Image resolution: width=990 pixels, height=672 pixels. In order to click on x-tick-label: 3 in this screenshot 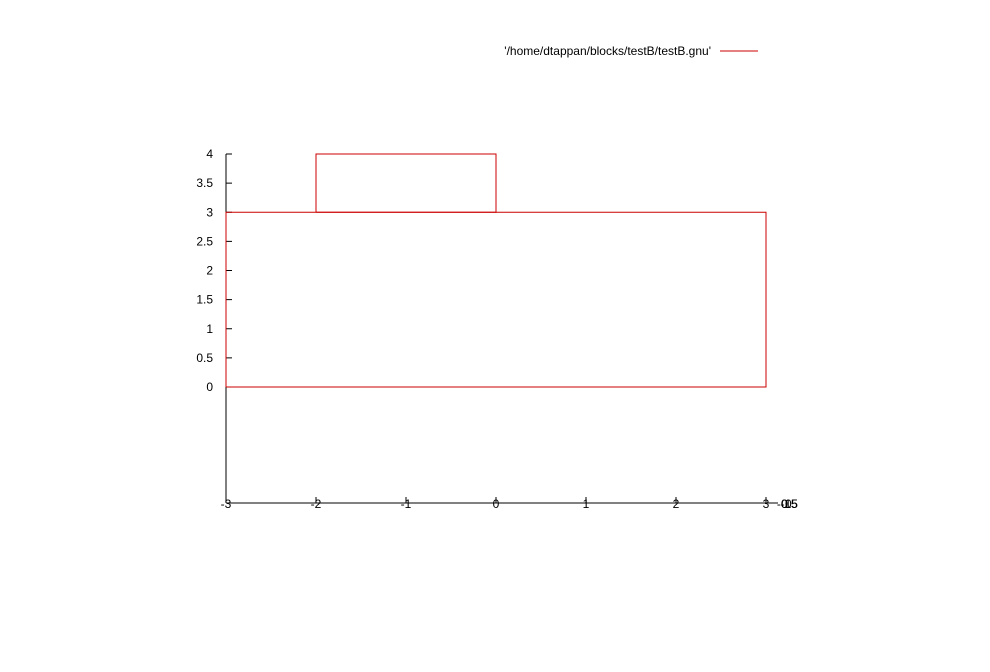, I will do `click(766, 504)`.